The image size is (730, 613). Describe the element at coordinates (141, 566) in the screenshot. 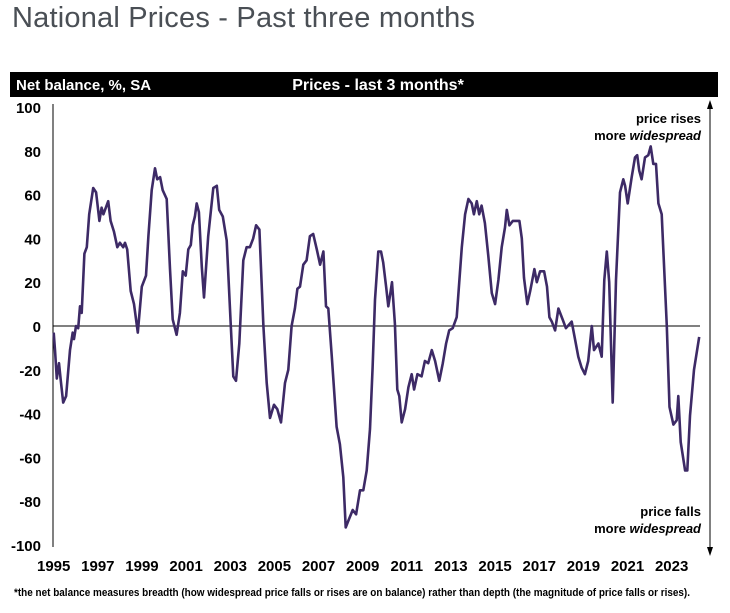

I see `x-tick-label: 1999` at that location.